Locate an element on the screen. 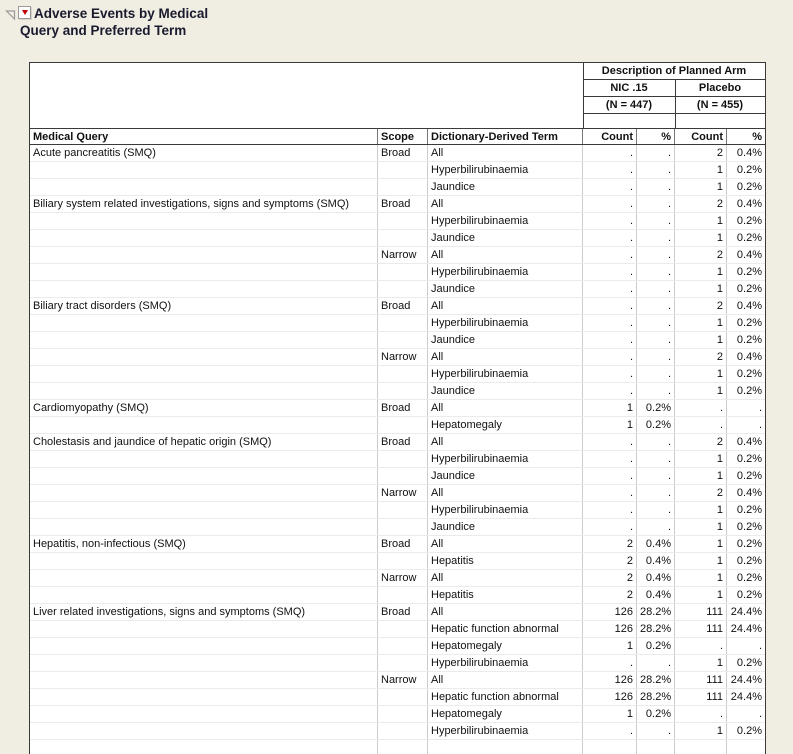 This screenshot has width=793, height=754. nic-pct-cell: 0.2% is located at coordinates (656, 425).